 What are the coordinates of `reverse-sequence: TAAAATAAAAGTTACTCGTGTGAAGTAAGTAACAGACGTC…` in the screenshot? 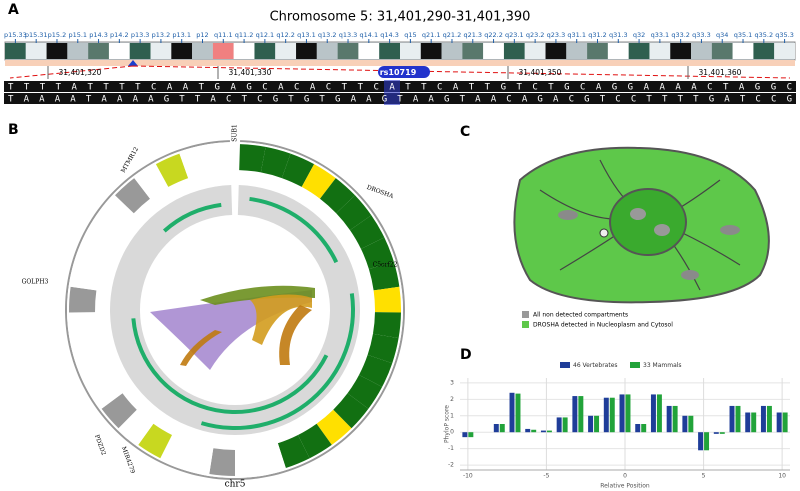 It's located at (400, 100).